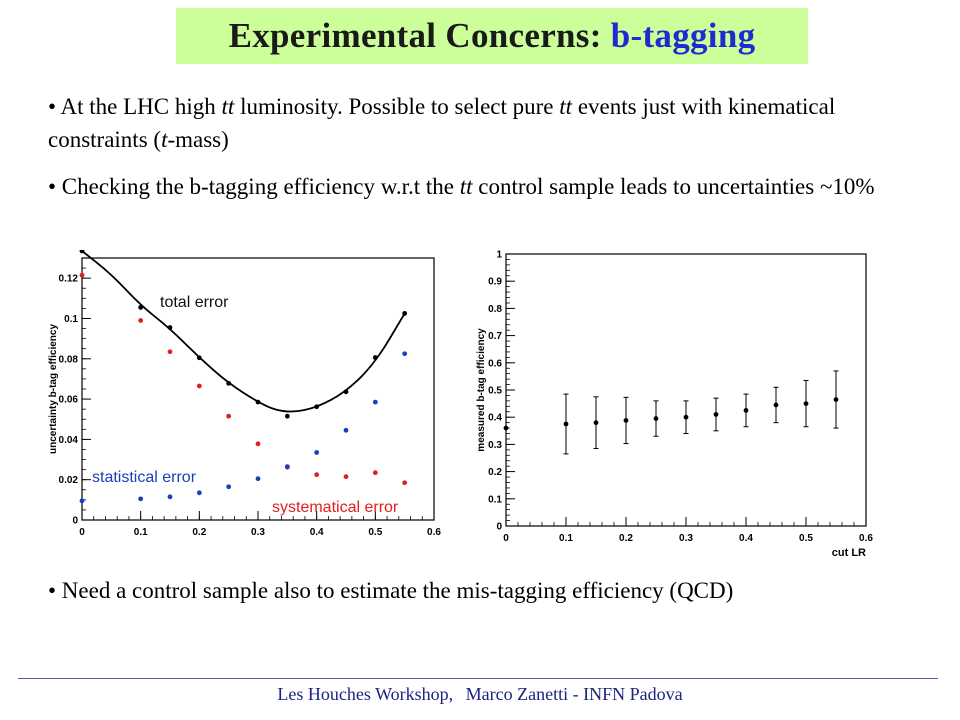  What do you see at coordinates (69, 480) in the screenshot?
I see `y-tick-label: 0.02` at bounding box center [69, 480].